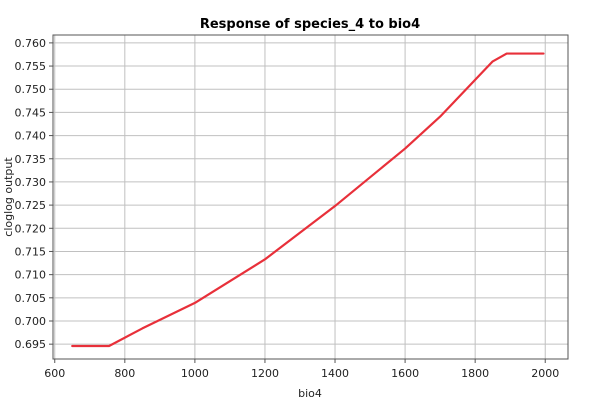 The image size is (600, 400). I want to click on y-tick-label: 0.715, so click(31, 251).